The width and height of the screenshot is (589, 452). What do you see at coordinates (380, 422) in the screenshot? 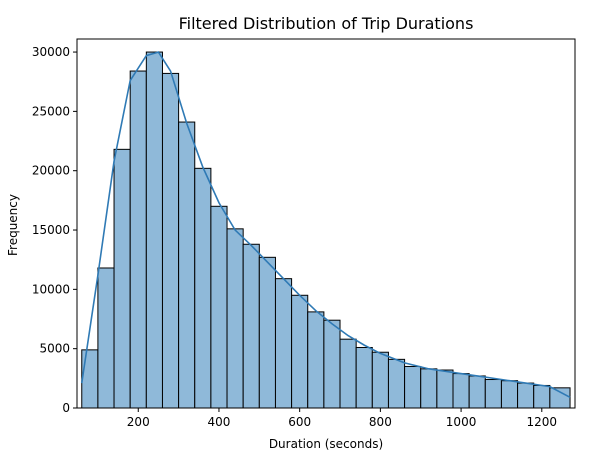
I see `x-tick-label: 800` at bounding box center [380, 422].